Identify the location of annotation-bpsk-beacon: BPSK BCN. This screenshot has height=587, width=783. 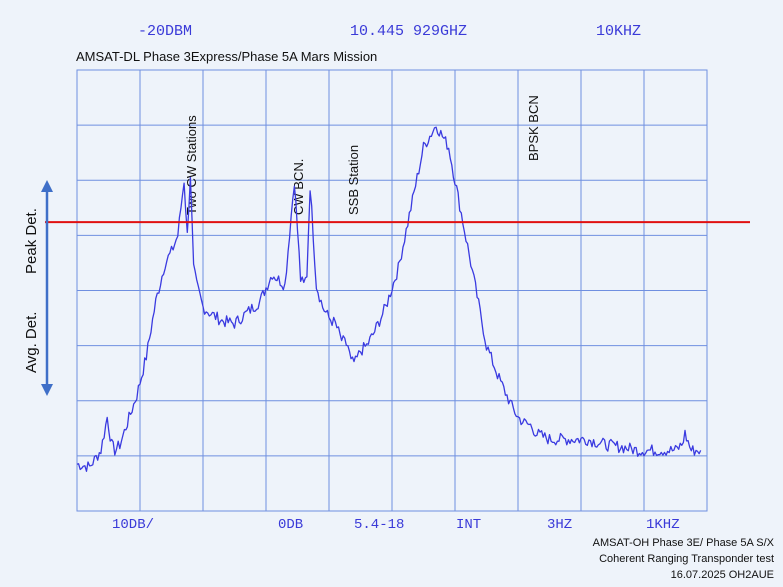
(533, 128).